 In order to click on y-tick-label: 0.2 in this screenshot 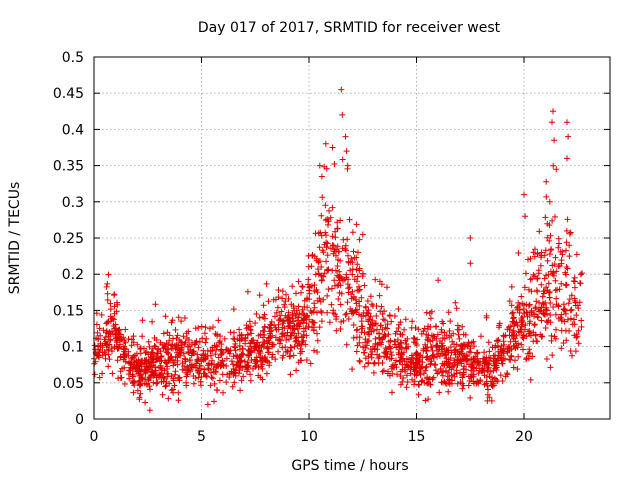, I will do `click(73, 275)`.